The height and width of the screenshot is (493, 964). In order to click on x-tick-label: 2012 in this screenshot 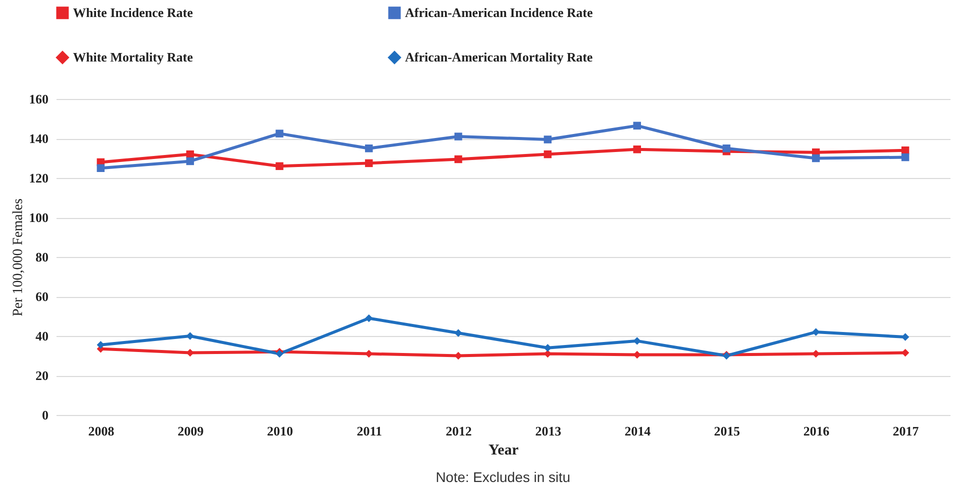, I will do `click(459, 431)`.